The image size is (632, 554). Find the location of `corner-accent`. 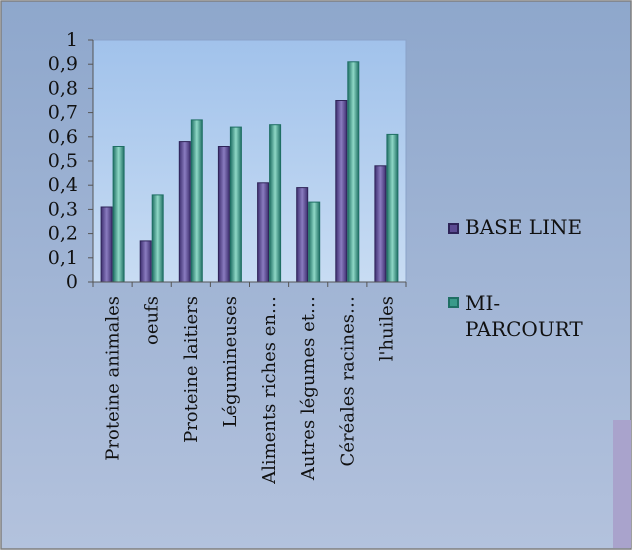

corner-accent is located at coordinates (622, 484).